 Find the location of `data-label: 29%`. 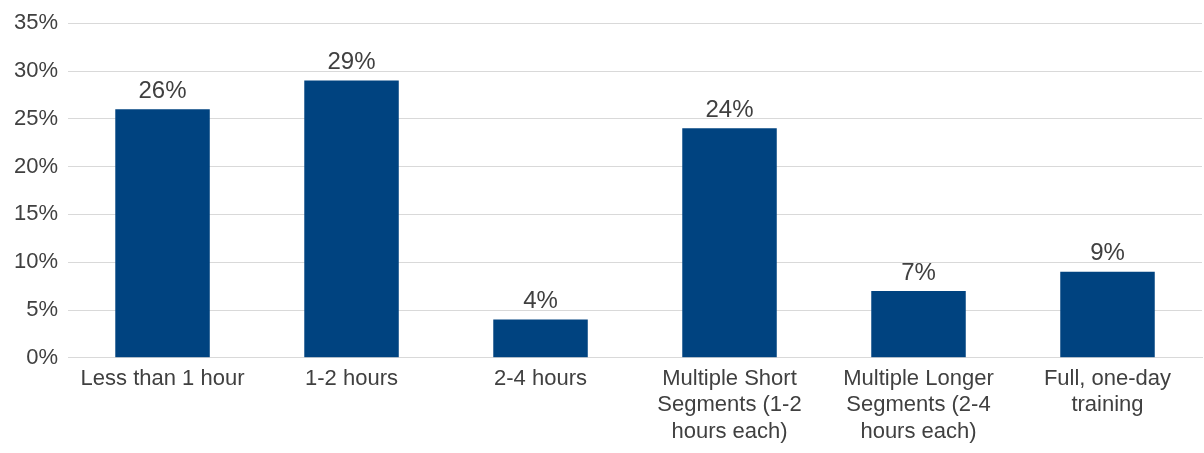

data-label: 29% is located at coordinates (351, 61).